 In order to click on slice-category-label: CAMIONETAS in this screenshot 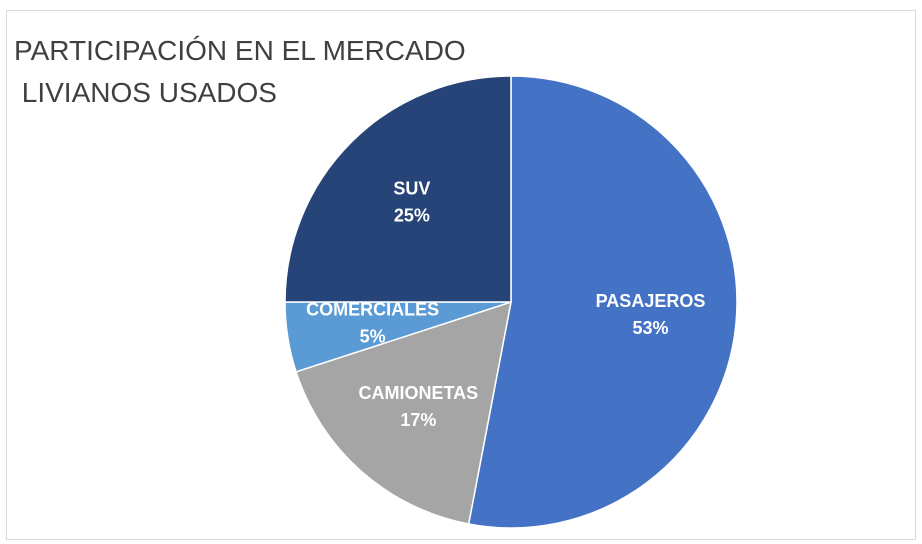, I will do `click(419, 393)`.